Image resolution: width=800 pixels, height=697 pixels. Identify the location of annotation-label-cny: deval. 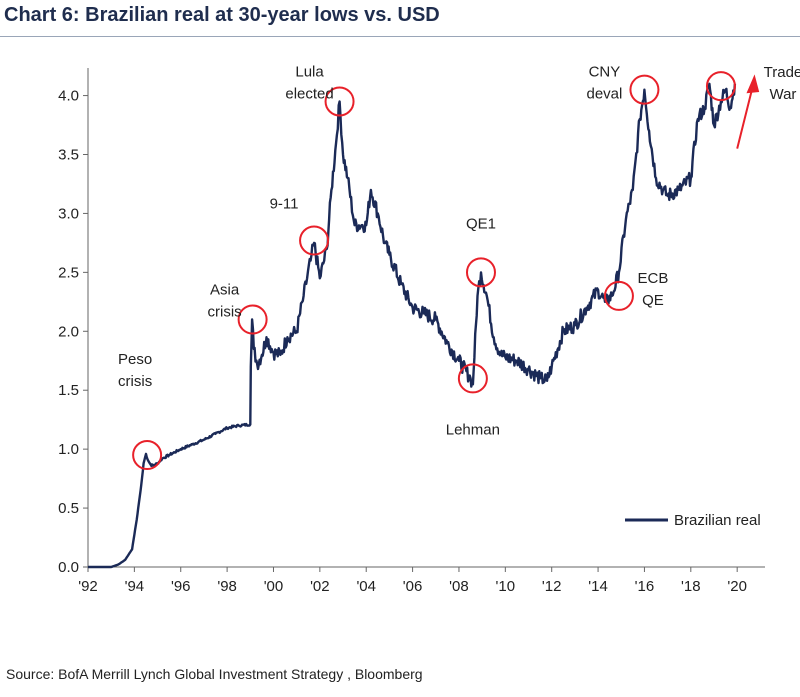
(605, 94).